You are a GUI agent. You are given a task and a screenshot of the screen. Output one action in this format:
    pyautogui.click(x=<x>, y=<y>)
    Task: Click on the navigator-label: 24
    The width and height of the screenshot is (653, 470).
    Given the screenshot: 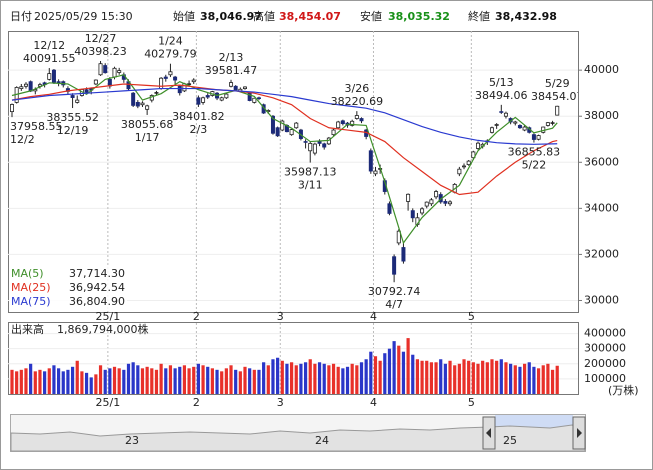 What is the action you would take?
    pyautogui.click(x=322, y=440)
    